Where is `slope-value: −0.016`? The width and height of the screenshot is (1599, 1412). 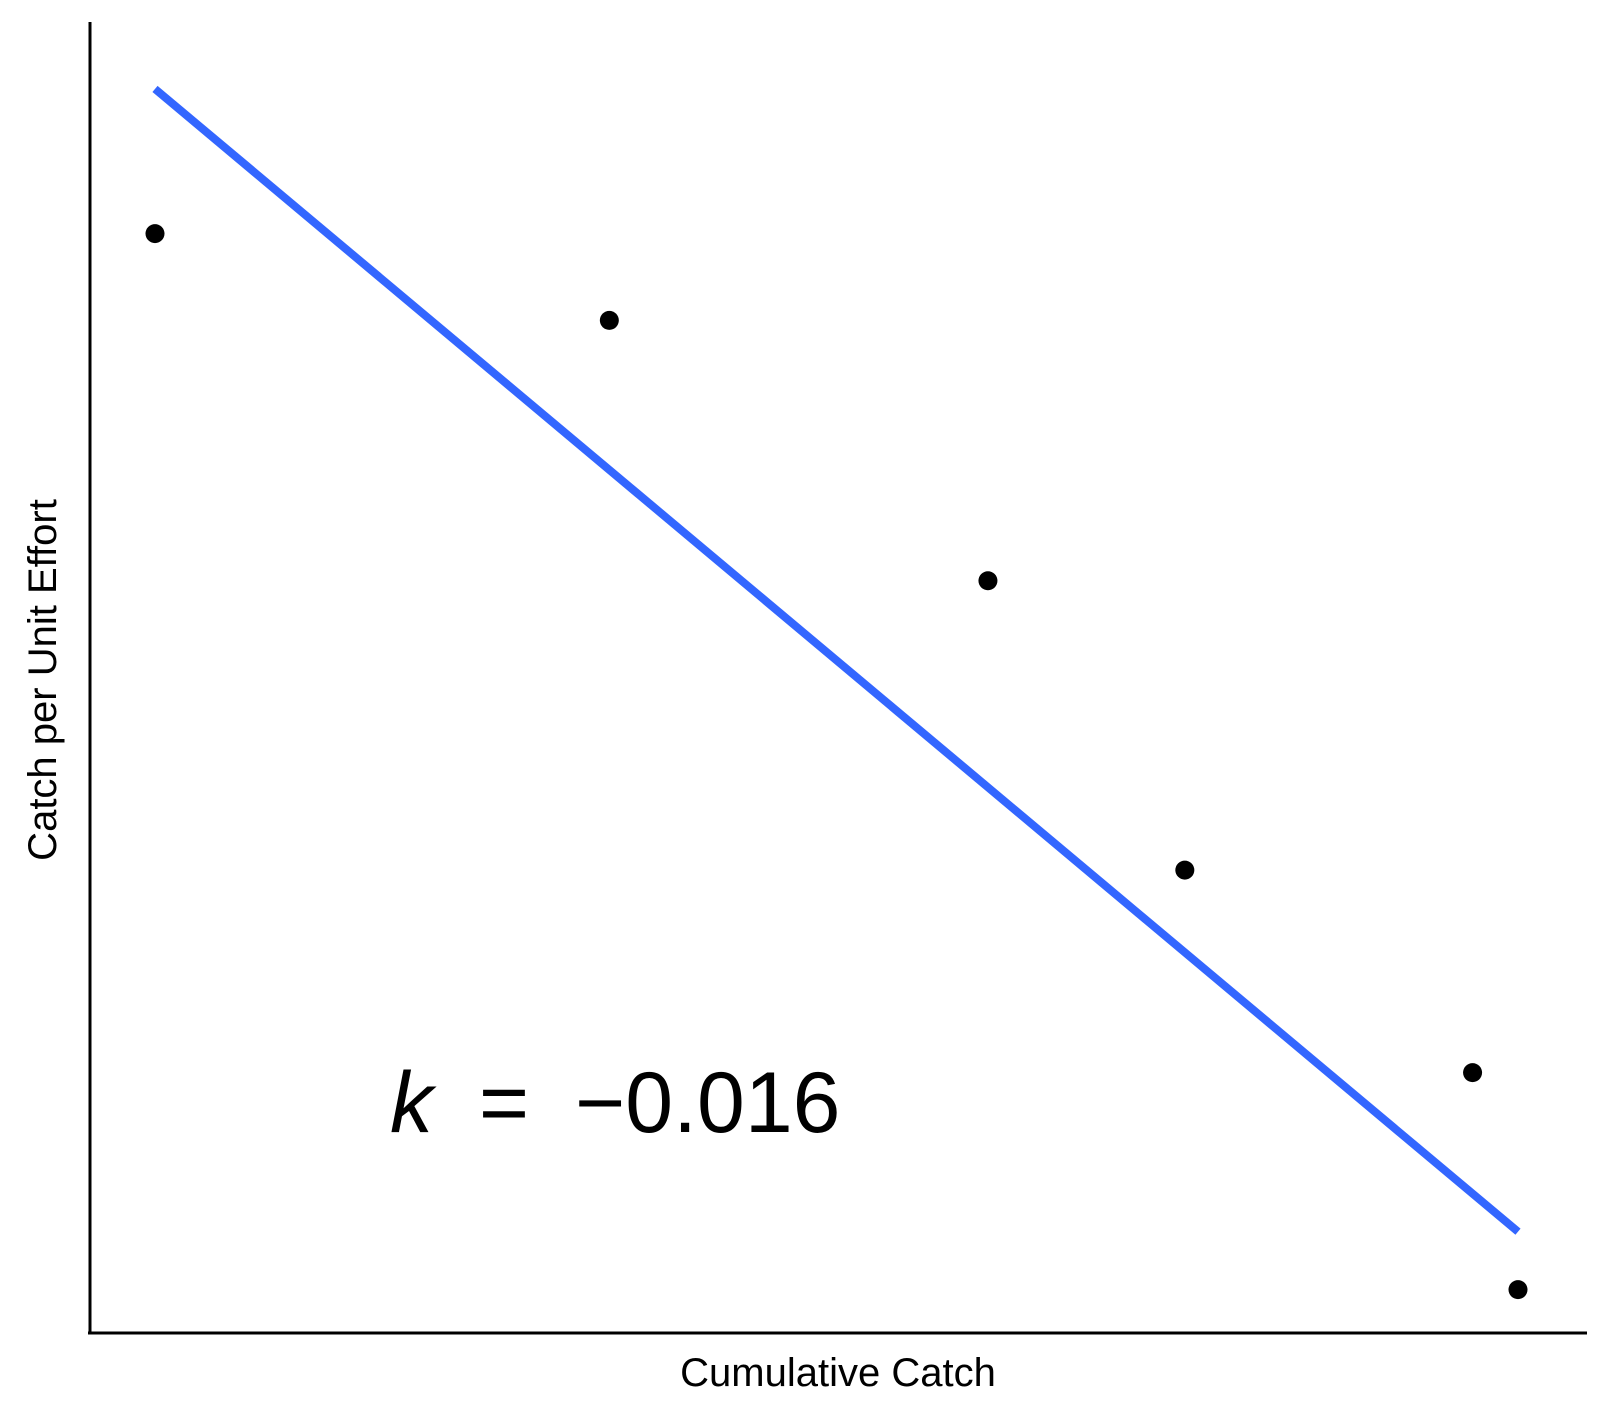
slope-value: −0.016 is located at coordinates (707, 1103).